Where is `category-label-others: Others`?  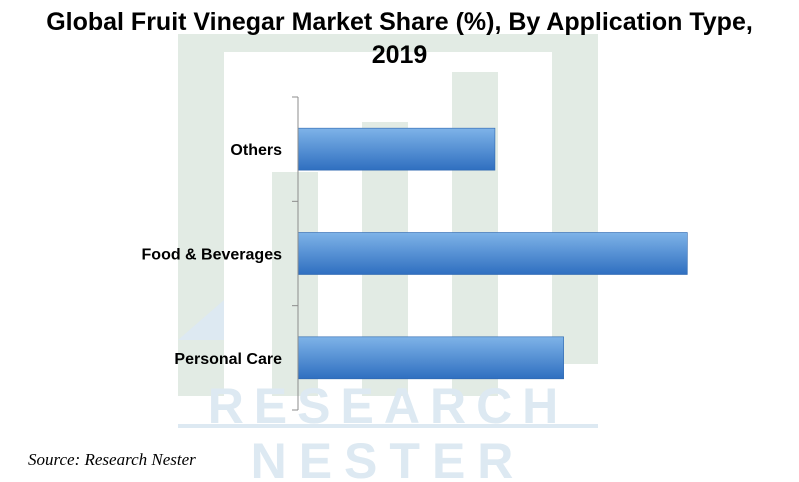
category-label-others: Others is located at coordinates (256, 150).